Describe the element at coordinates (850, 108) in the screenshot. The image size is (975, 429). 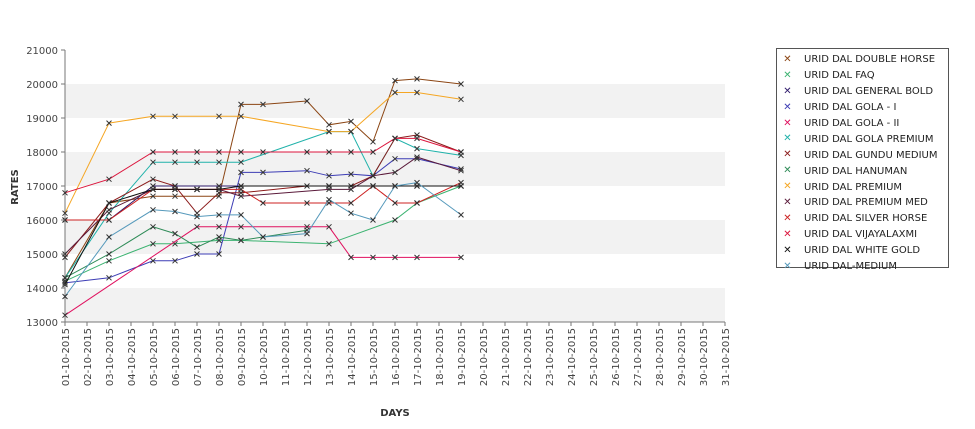
I see `legend-label: URID DAL GOLA - I` at that location.